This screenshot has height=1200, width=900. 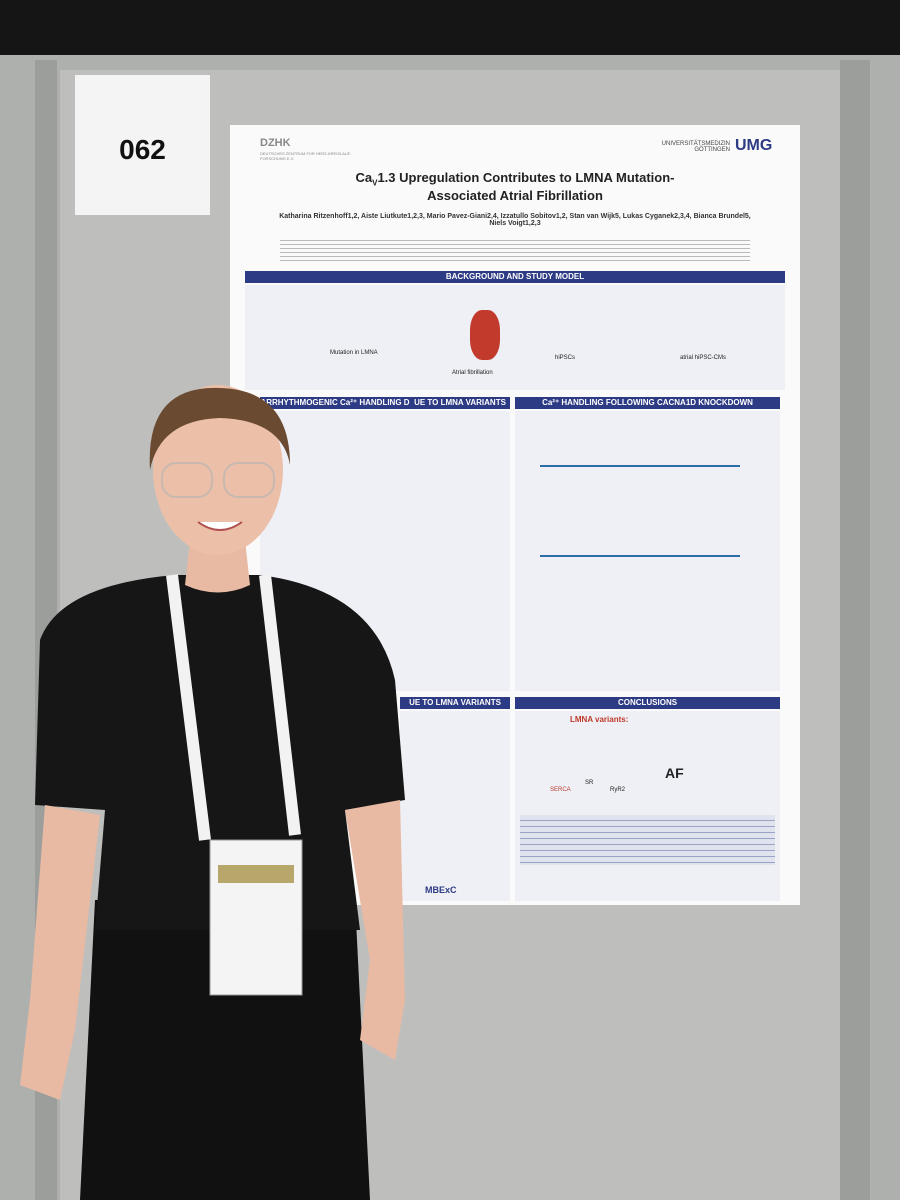 I want to click on figure-label: atrial hiPSC-CMs, so click(x=703, y=358).